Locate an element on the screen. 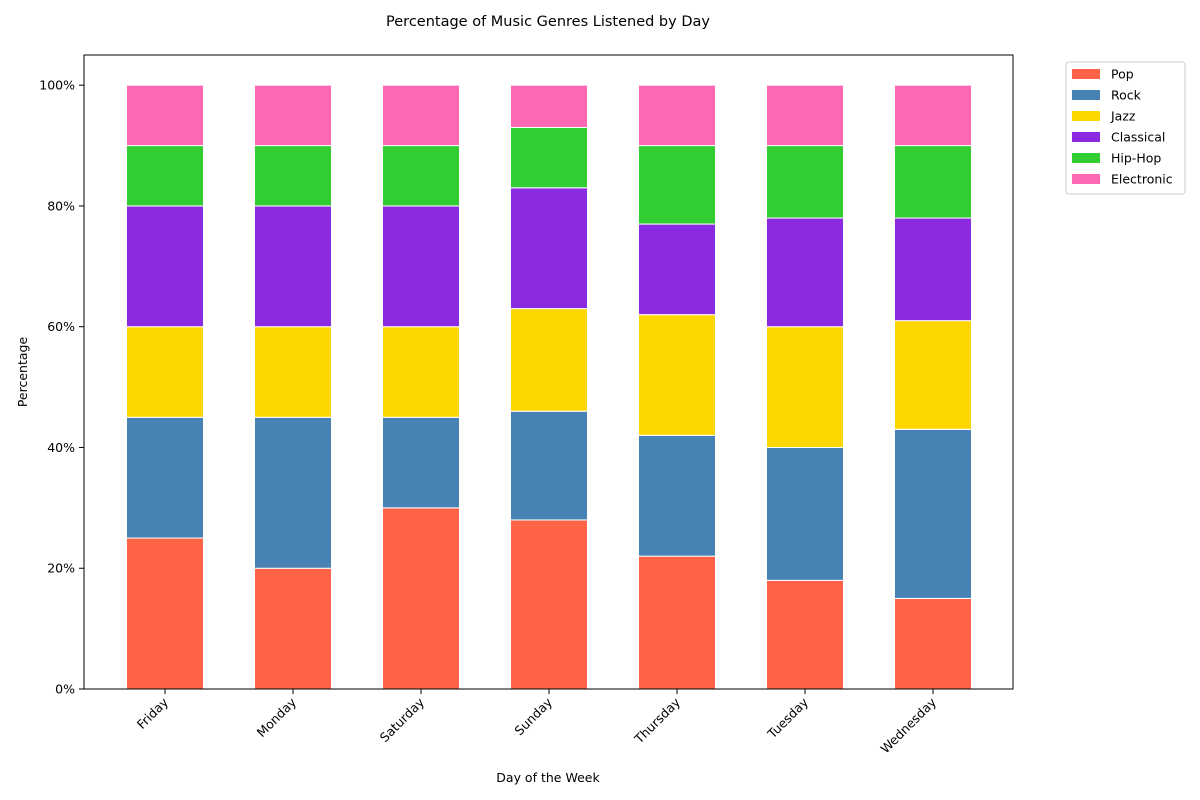 This screenshot has width=1200, height=800. x-tick-label-friday: Friday is located at coordinates (153, 713).